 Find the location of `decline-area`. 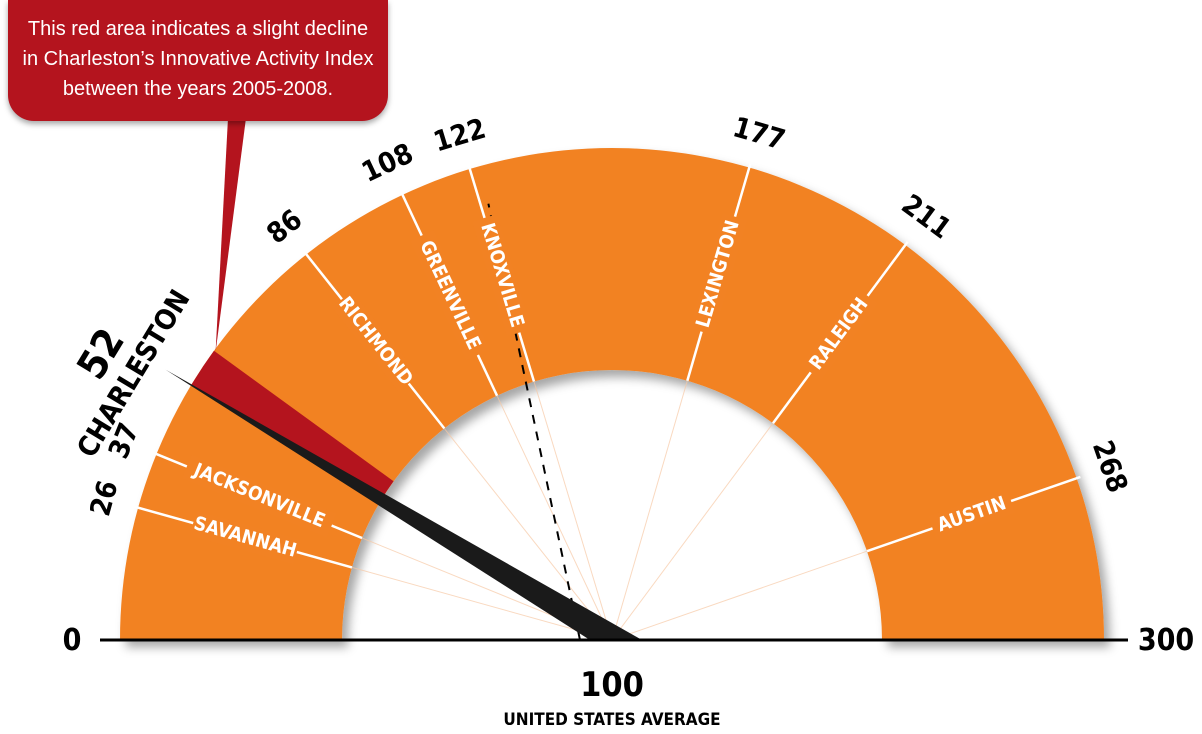

decline-area is located at coordinates (292, 425).